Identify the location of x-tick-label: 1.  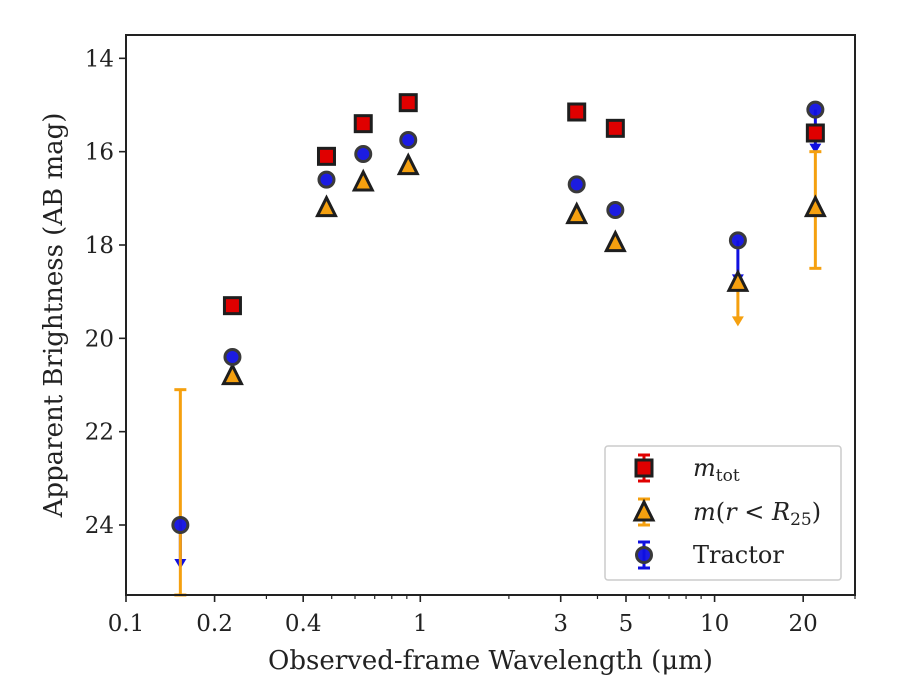
(420, 624).